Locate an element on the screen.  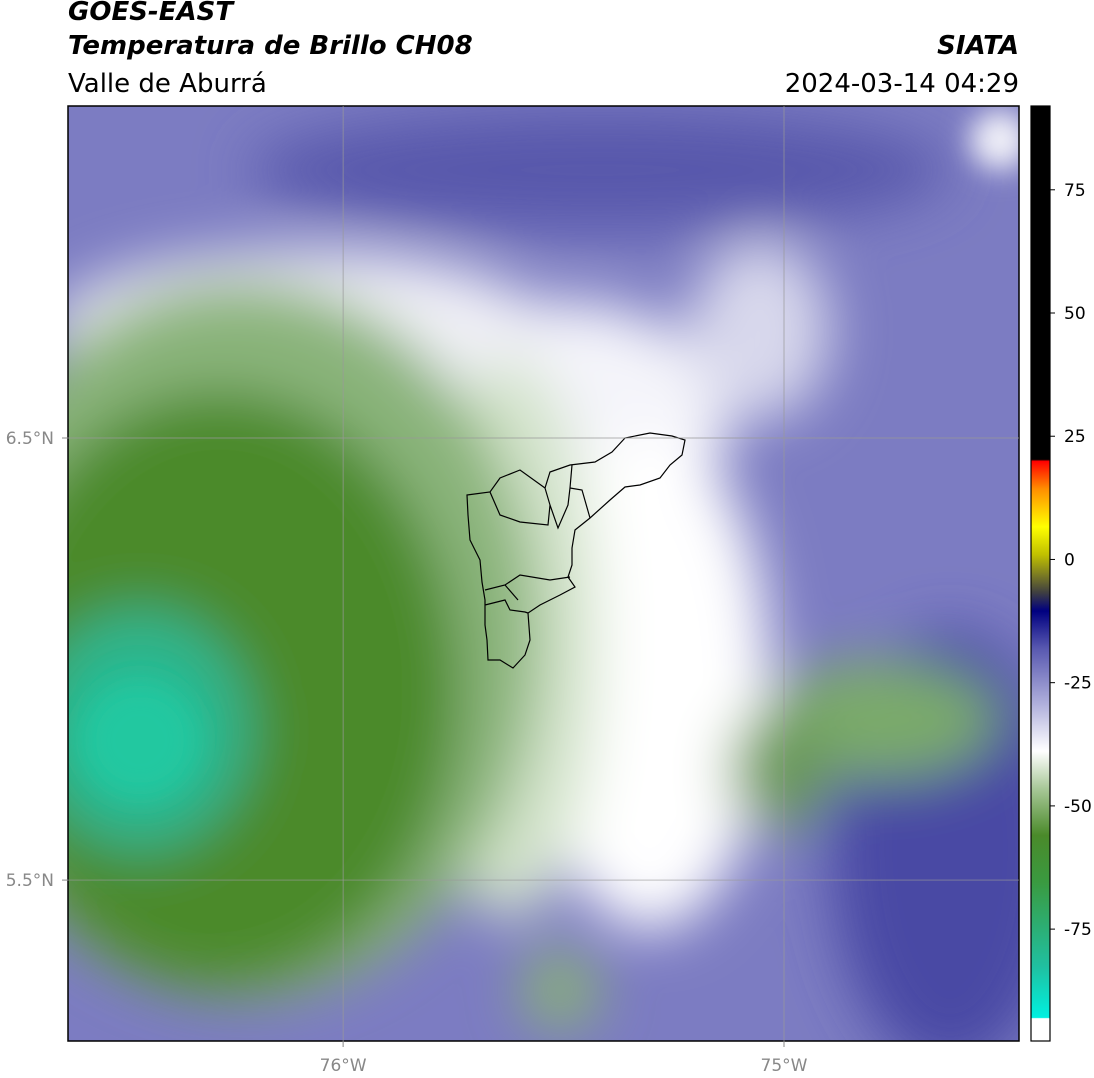
colorbar-tick-label: 0 is located at coordinates (1069, 560).